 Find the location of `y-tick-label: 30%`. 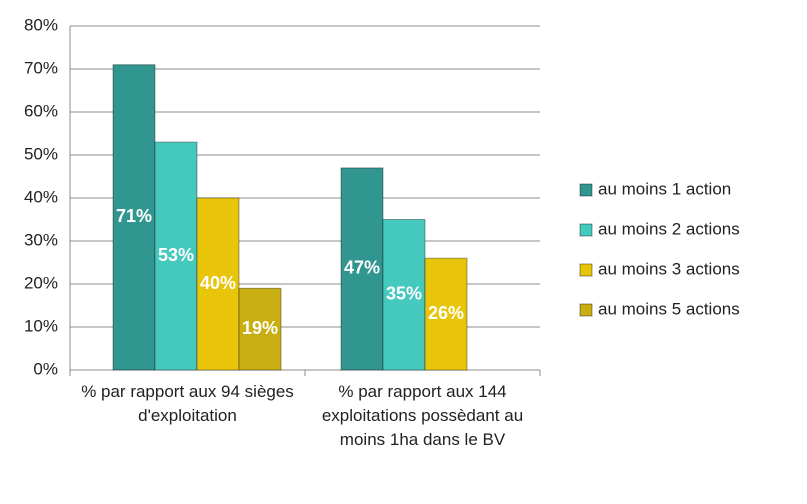

y-tick-label: 30% is located at coordinates (41, 239).